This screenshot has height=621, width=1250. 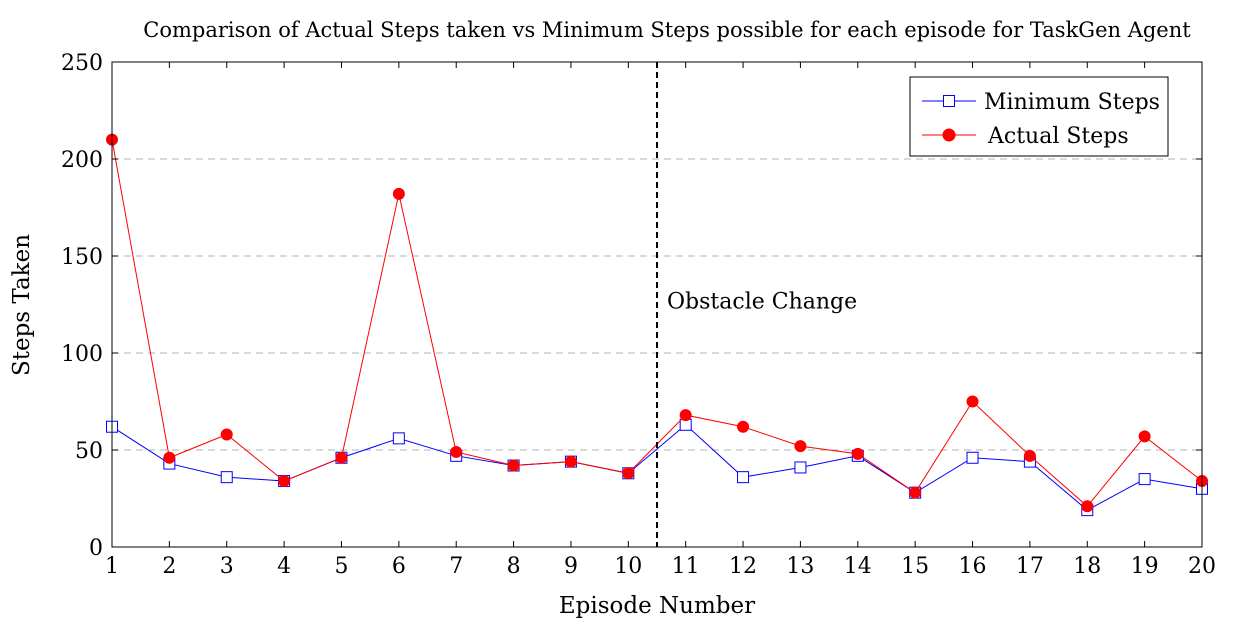 What do you see at coordinates (89, 451) in the screenshot?
I see `y-tick-label-50: 50` at bounding box center [89, 451].